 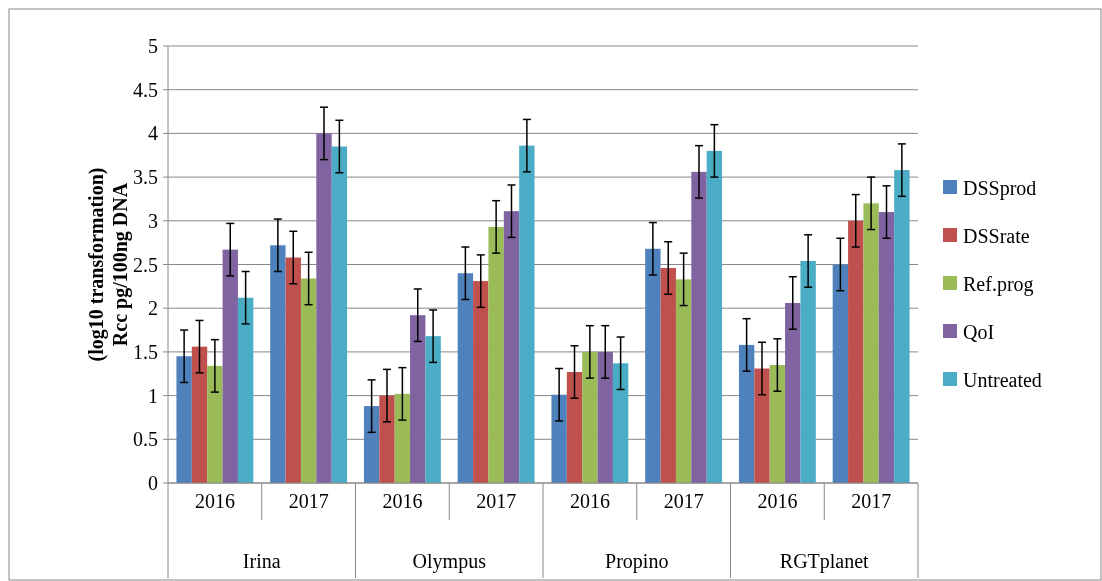 What do you see at coordinates (145, 439) in the screenshot?
I see `y-tick-label: 0.5` at bounding box center [145, 439].